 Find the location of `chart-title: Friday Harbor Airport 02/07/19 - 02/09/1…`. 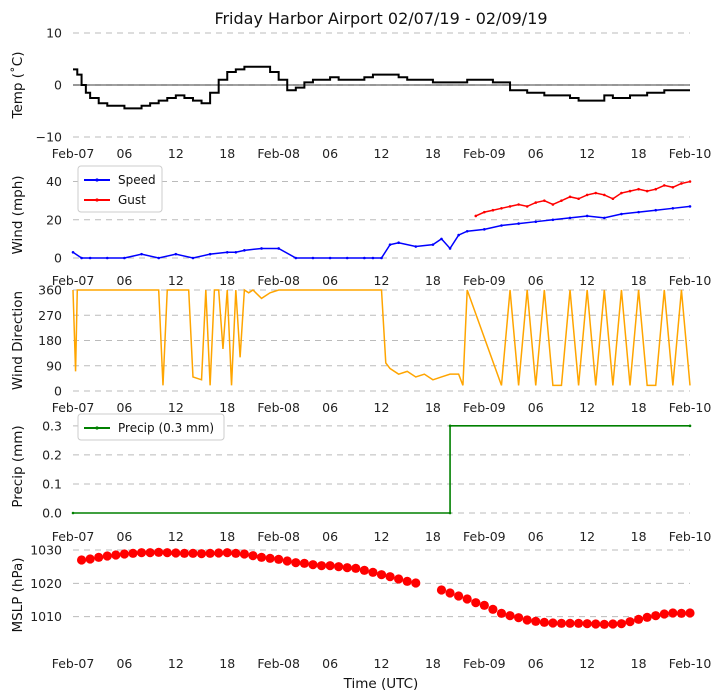

chart-title: Friday Harbor Airport 02/07/19 - 02/09/1… is located at coordinates (380, 18).